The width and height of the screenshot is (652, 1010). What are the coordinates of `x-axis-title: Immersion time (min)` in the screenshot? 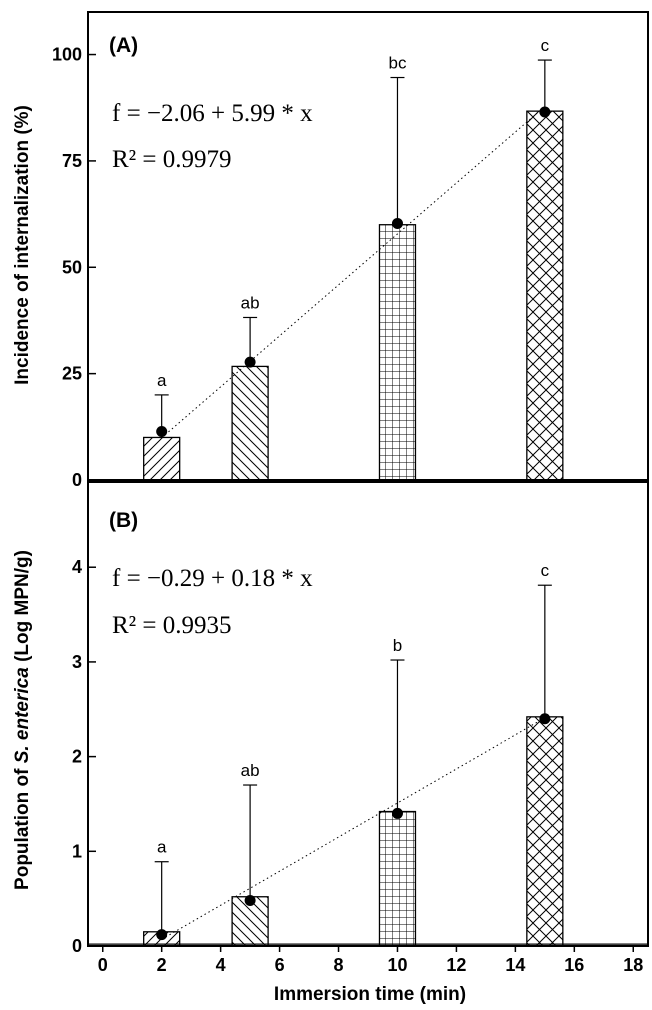 It's located at (370, 994).